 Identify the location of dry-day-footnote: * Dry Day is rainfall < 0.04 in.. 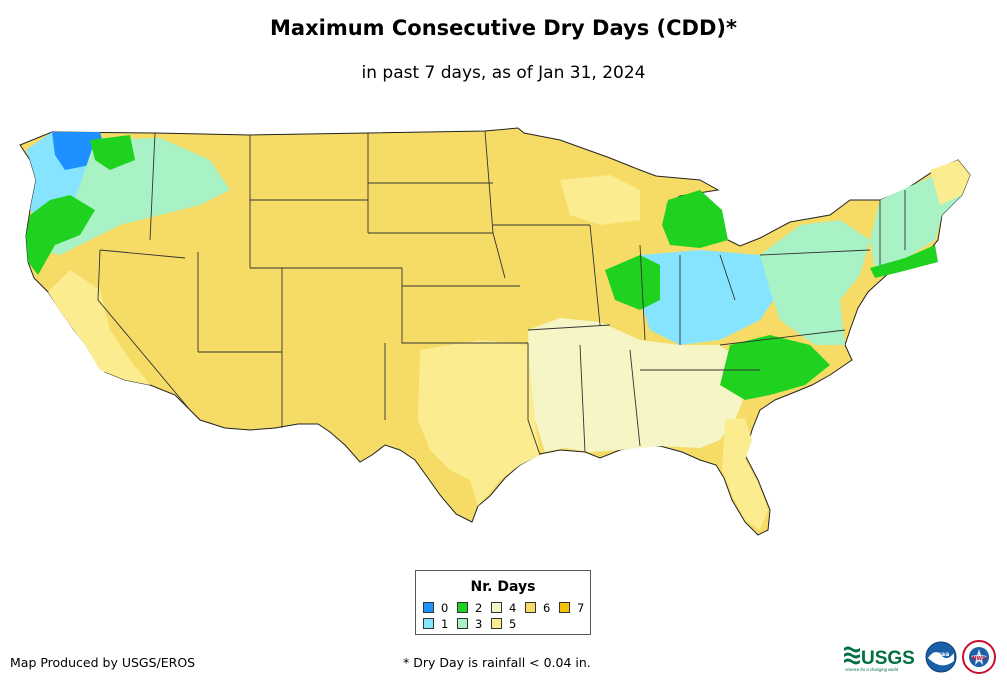
(497, 662).